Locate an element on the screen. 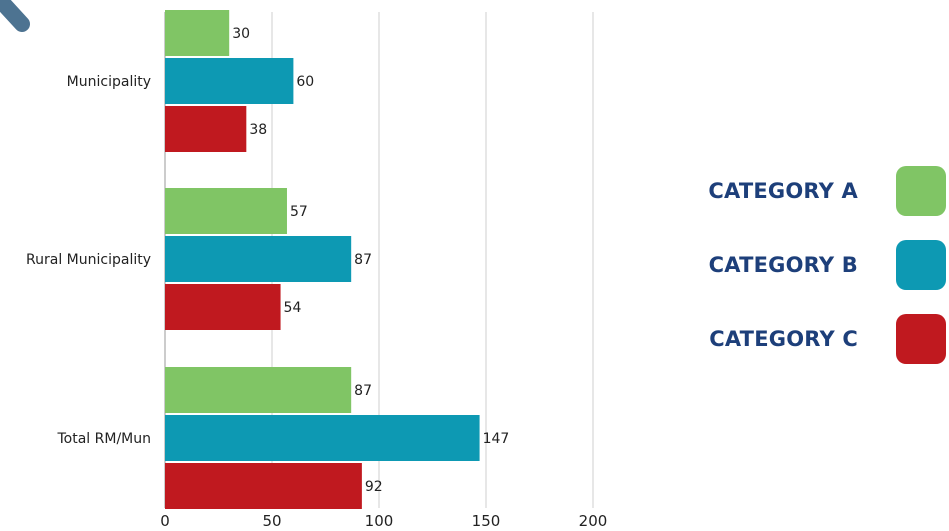 The height and width of the screenshot is (531, 949). legend-item-a: CATEGORY A is located at coordinates (813, 191).